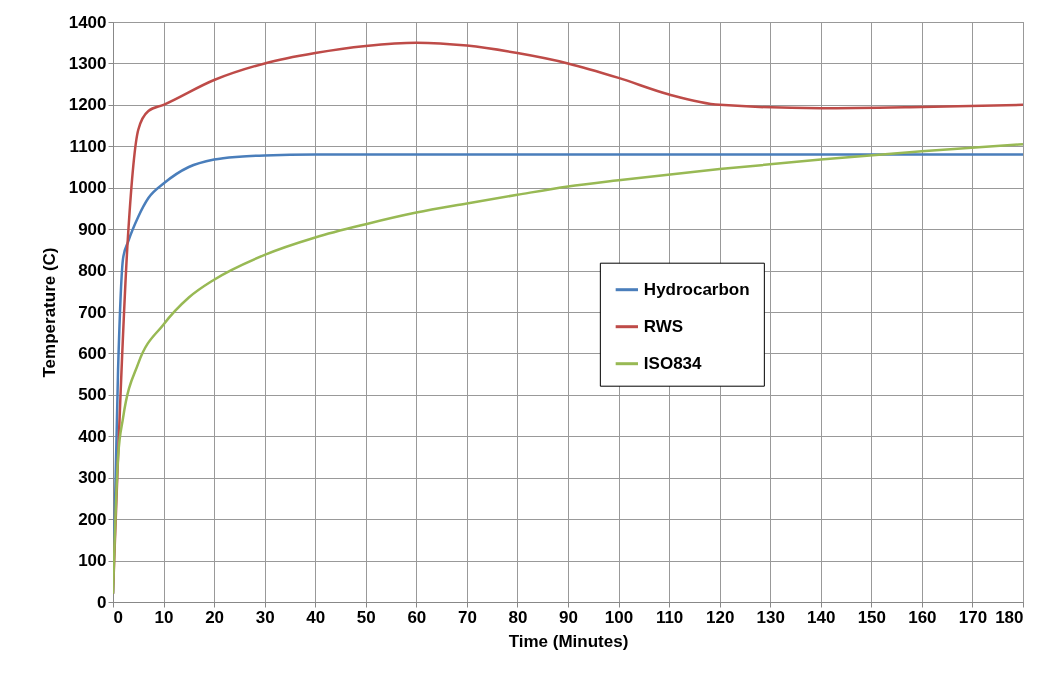  I want to click on y-tick-label: 900, so click(92, 229).